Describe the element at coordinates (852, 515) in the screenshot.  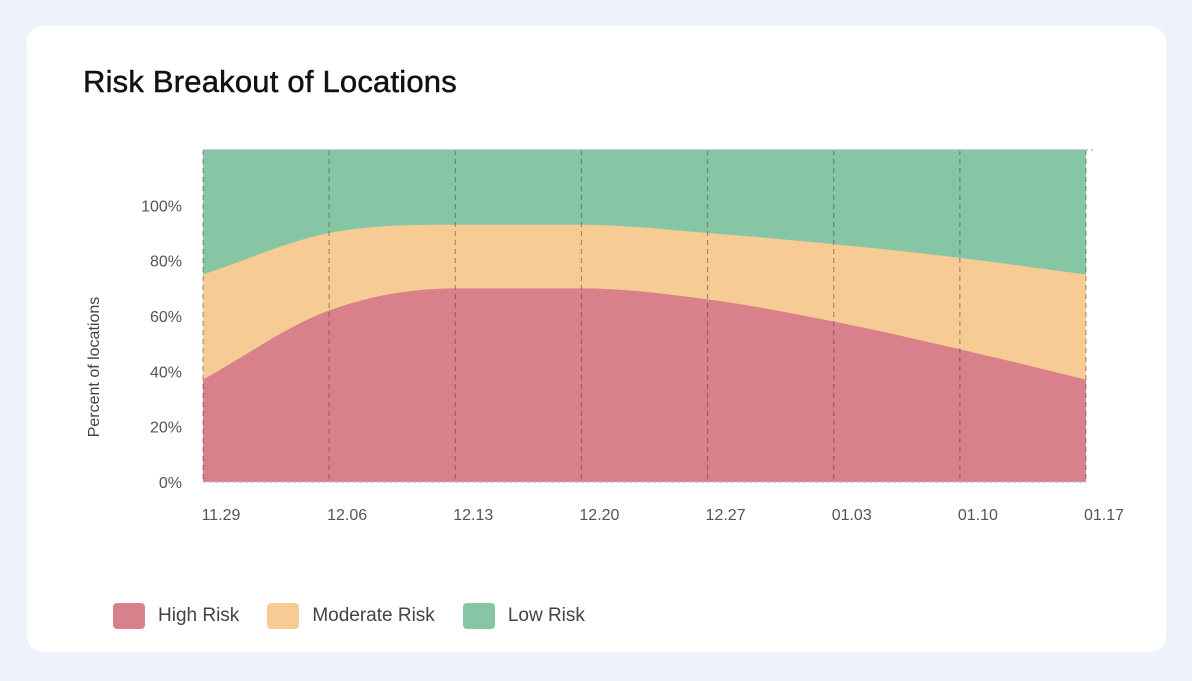
I see `x-tick-label: 01.03` at that location.